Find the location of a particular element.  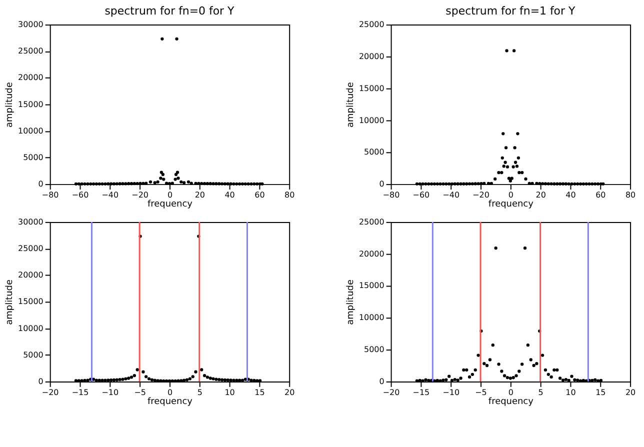

chart-title: spectrum for fn=0 for Y is located at coordinates (169, 11).